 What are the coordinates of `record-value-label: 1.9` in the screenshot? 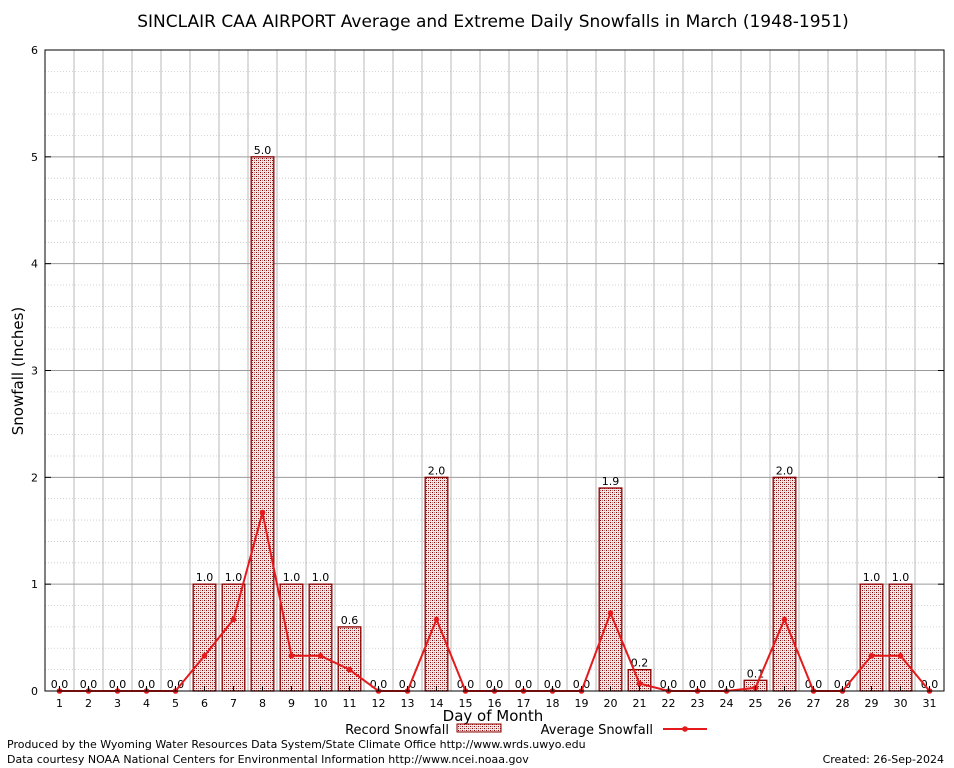 It's located at (611, 481).